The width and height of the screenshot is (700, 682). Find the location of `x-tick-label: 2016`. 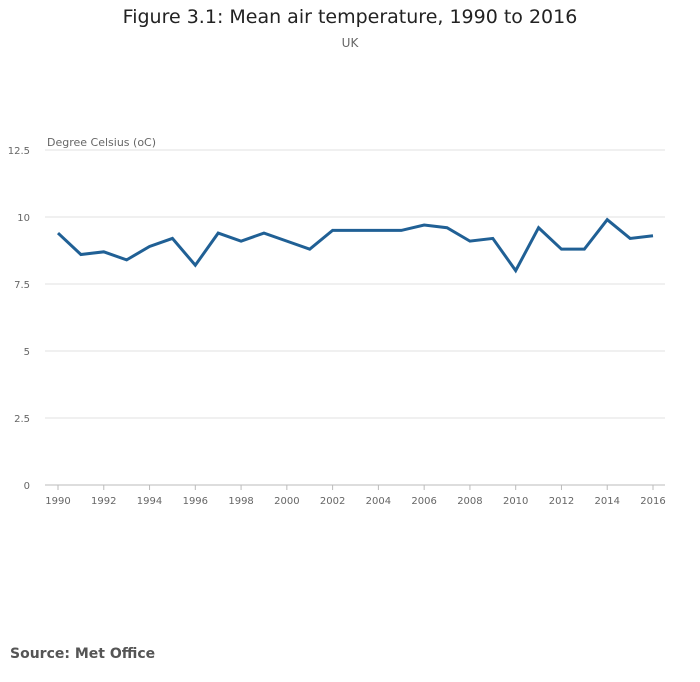

x-tick-label: 2016 is located at coordinates (652, 501).